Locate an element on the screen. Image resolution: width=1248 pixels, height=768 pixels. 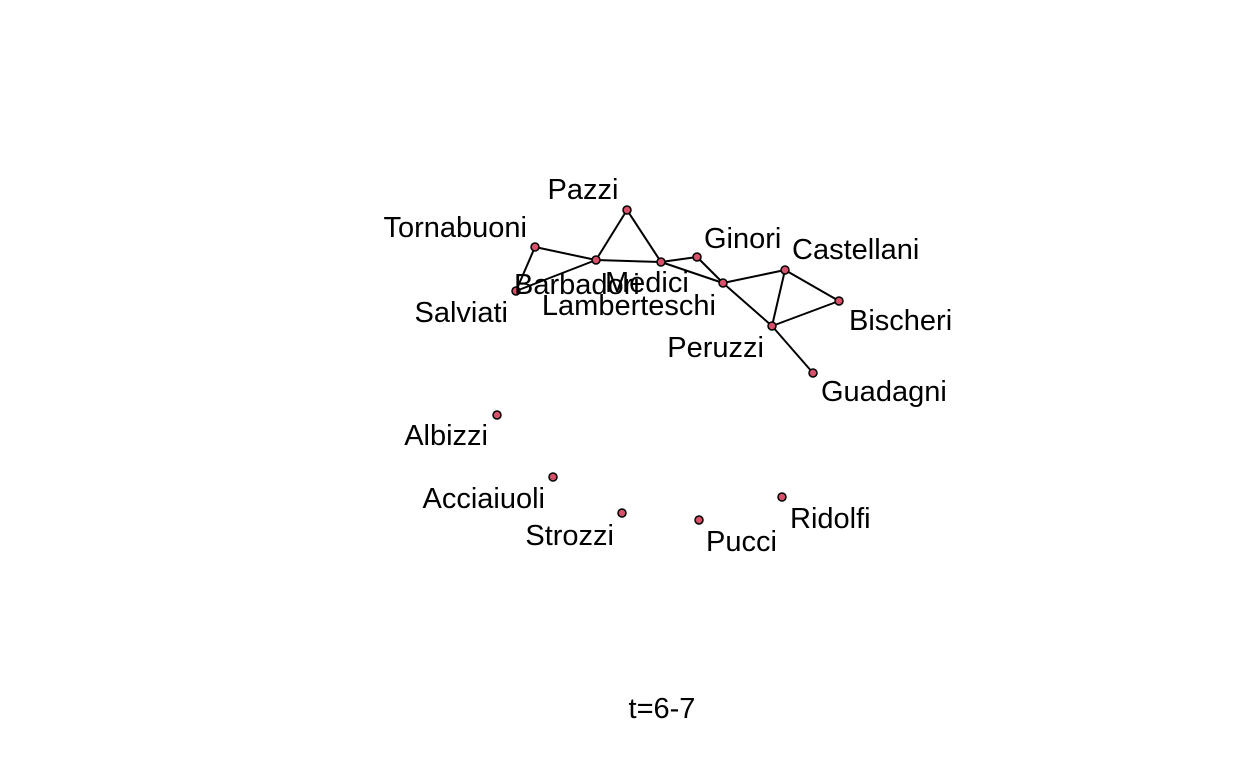
node-label-medici: Medici is located at coordinates (647, 283).